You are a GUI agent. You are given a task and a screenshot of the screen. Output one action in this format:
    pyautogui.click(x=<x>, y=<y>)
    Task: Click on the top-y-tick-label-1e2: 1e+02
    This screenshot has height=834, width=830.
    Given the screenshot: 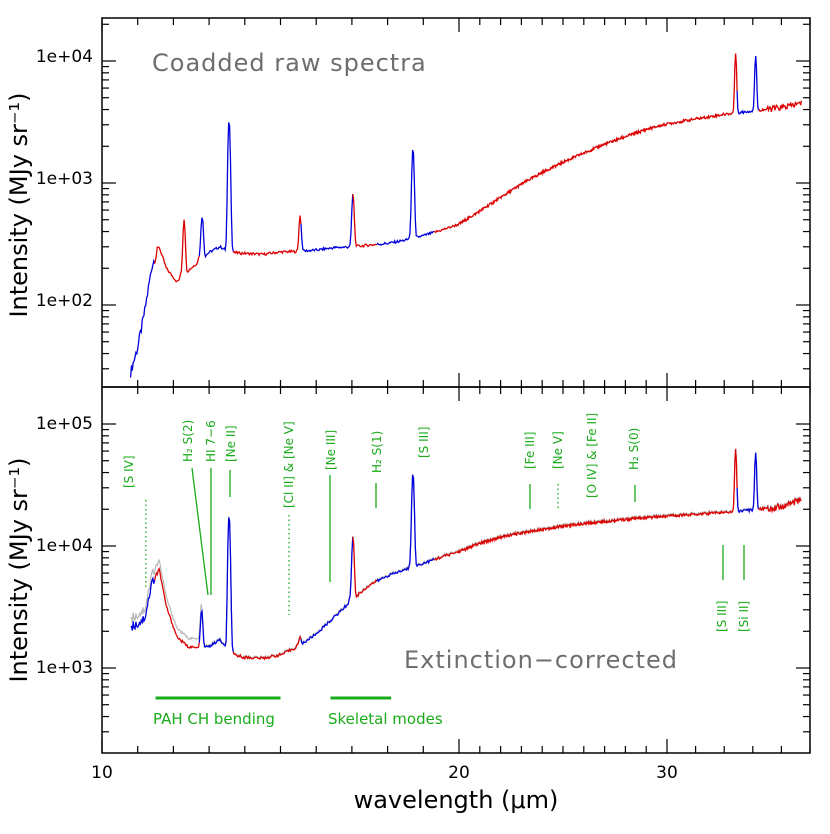 What is the action you would take?
    pyautogui.click(x=64, y=301)
    